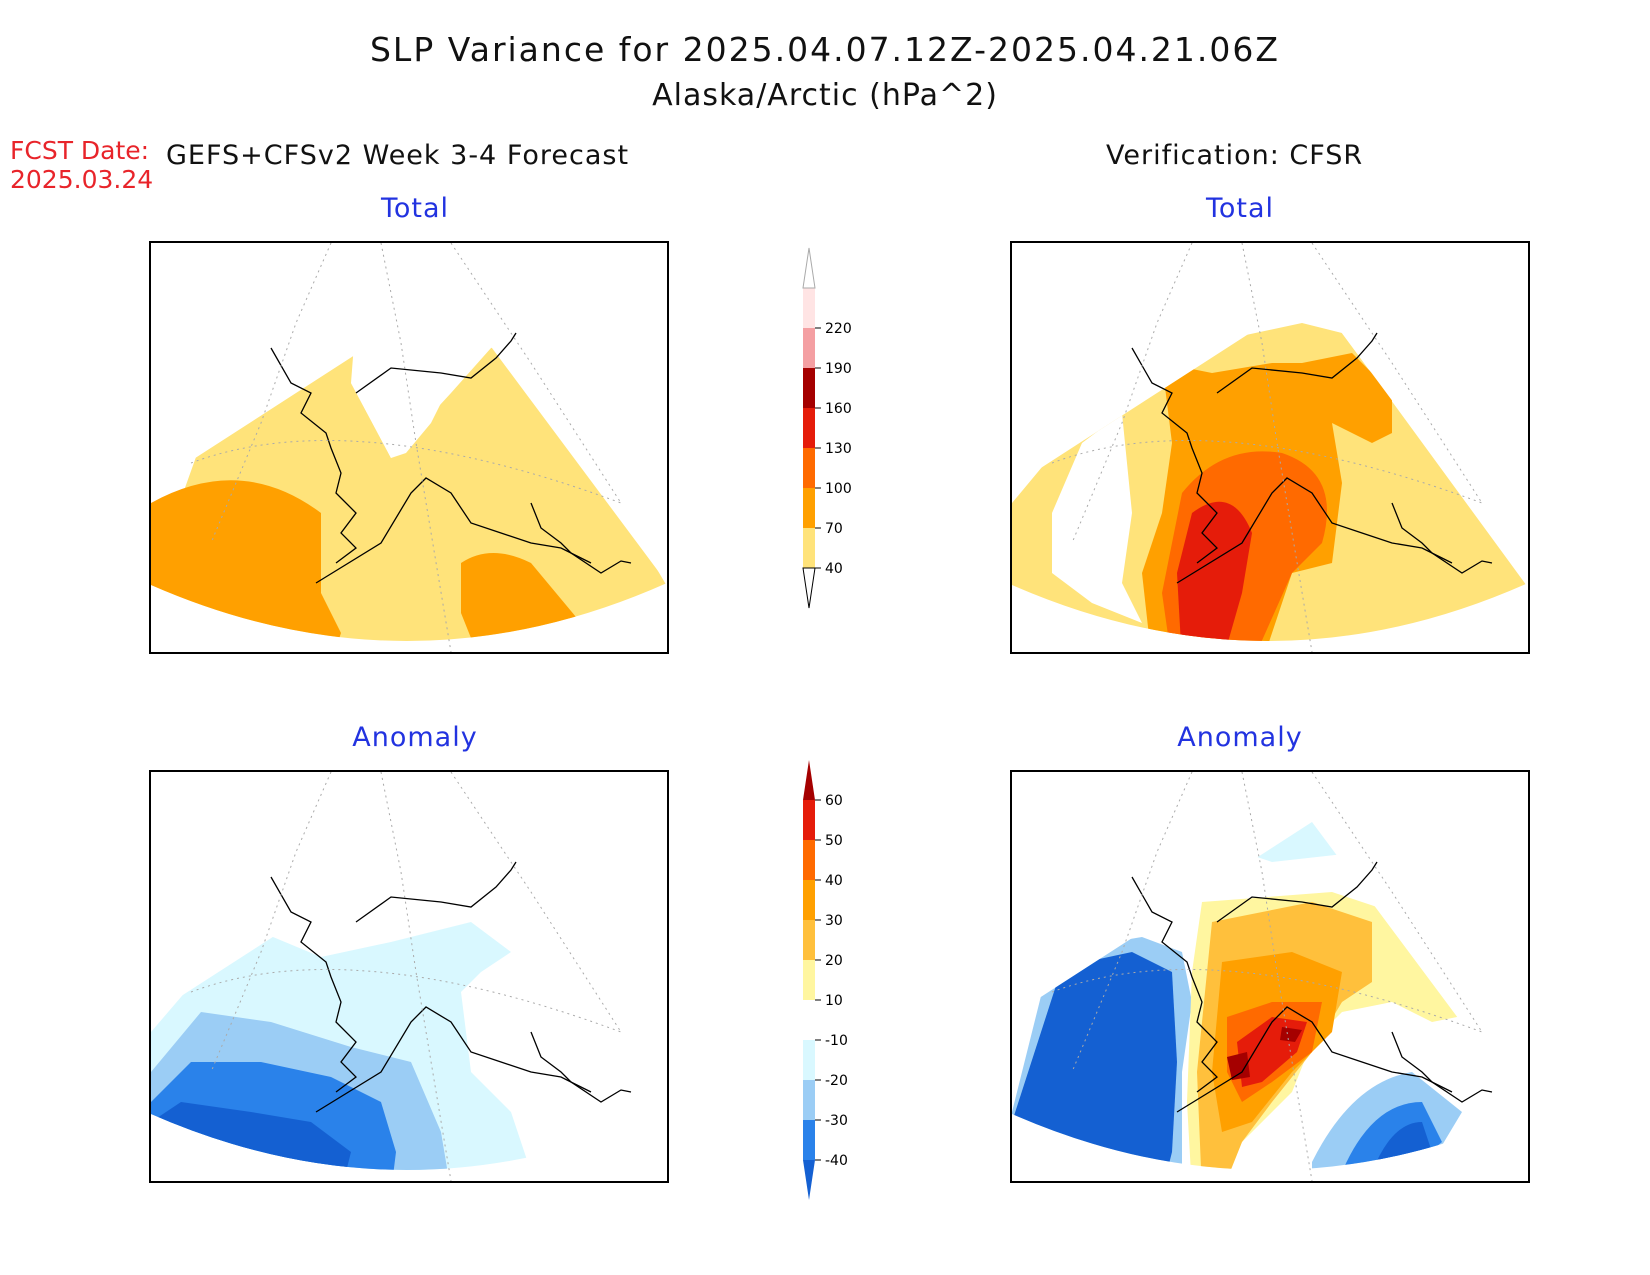 The image size is (1650, 1275). I want to click on map-subtitle: Alaska/Arctic (hPa^2), so click(825, 95).